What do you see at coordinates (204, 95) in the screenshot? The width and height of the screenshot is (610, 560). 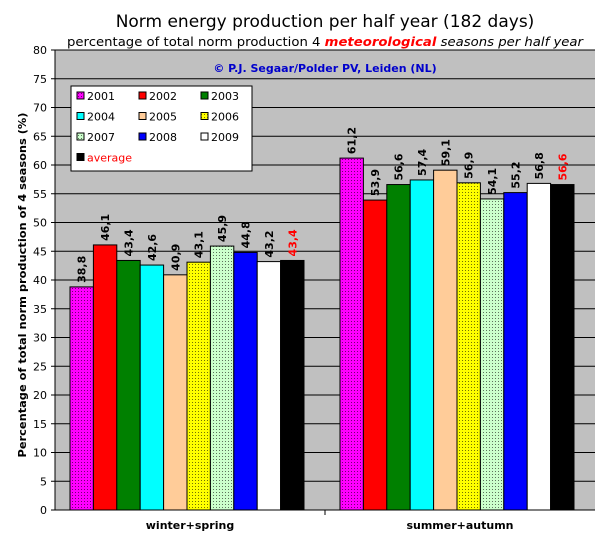 I see `legend-swatch-2003` at bounding box center [204, 95].